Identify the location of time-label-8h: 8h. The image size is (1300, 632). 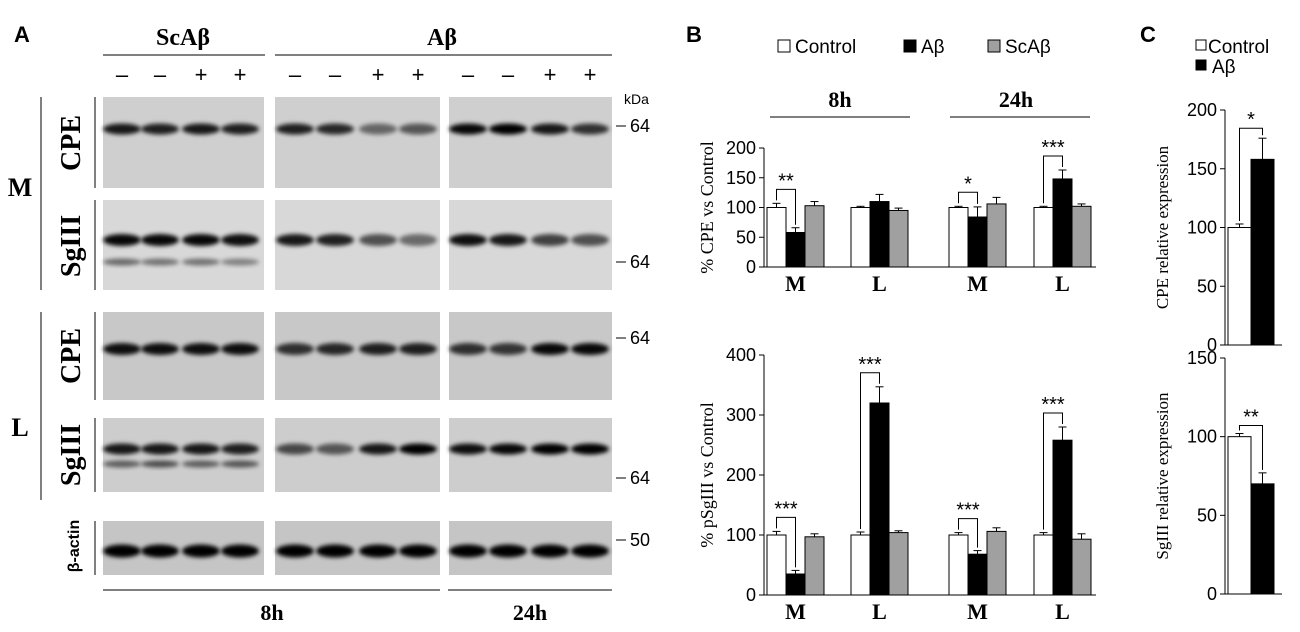
(271, 612).